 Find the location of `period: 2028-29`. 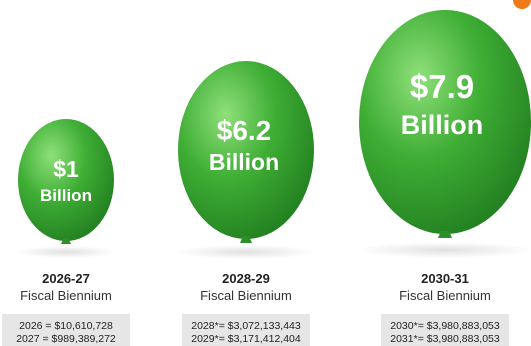

period: 2028-29 is located at coordinates (246, 278).